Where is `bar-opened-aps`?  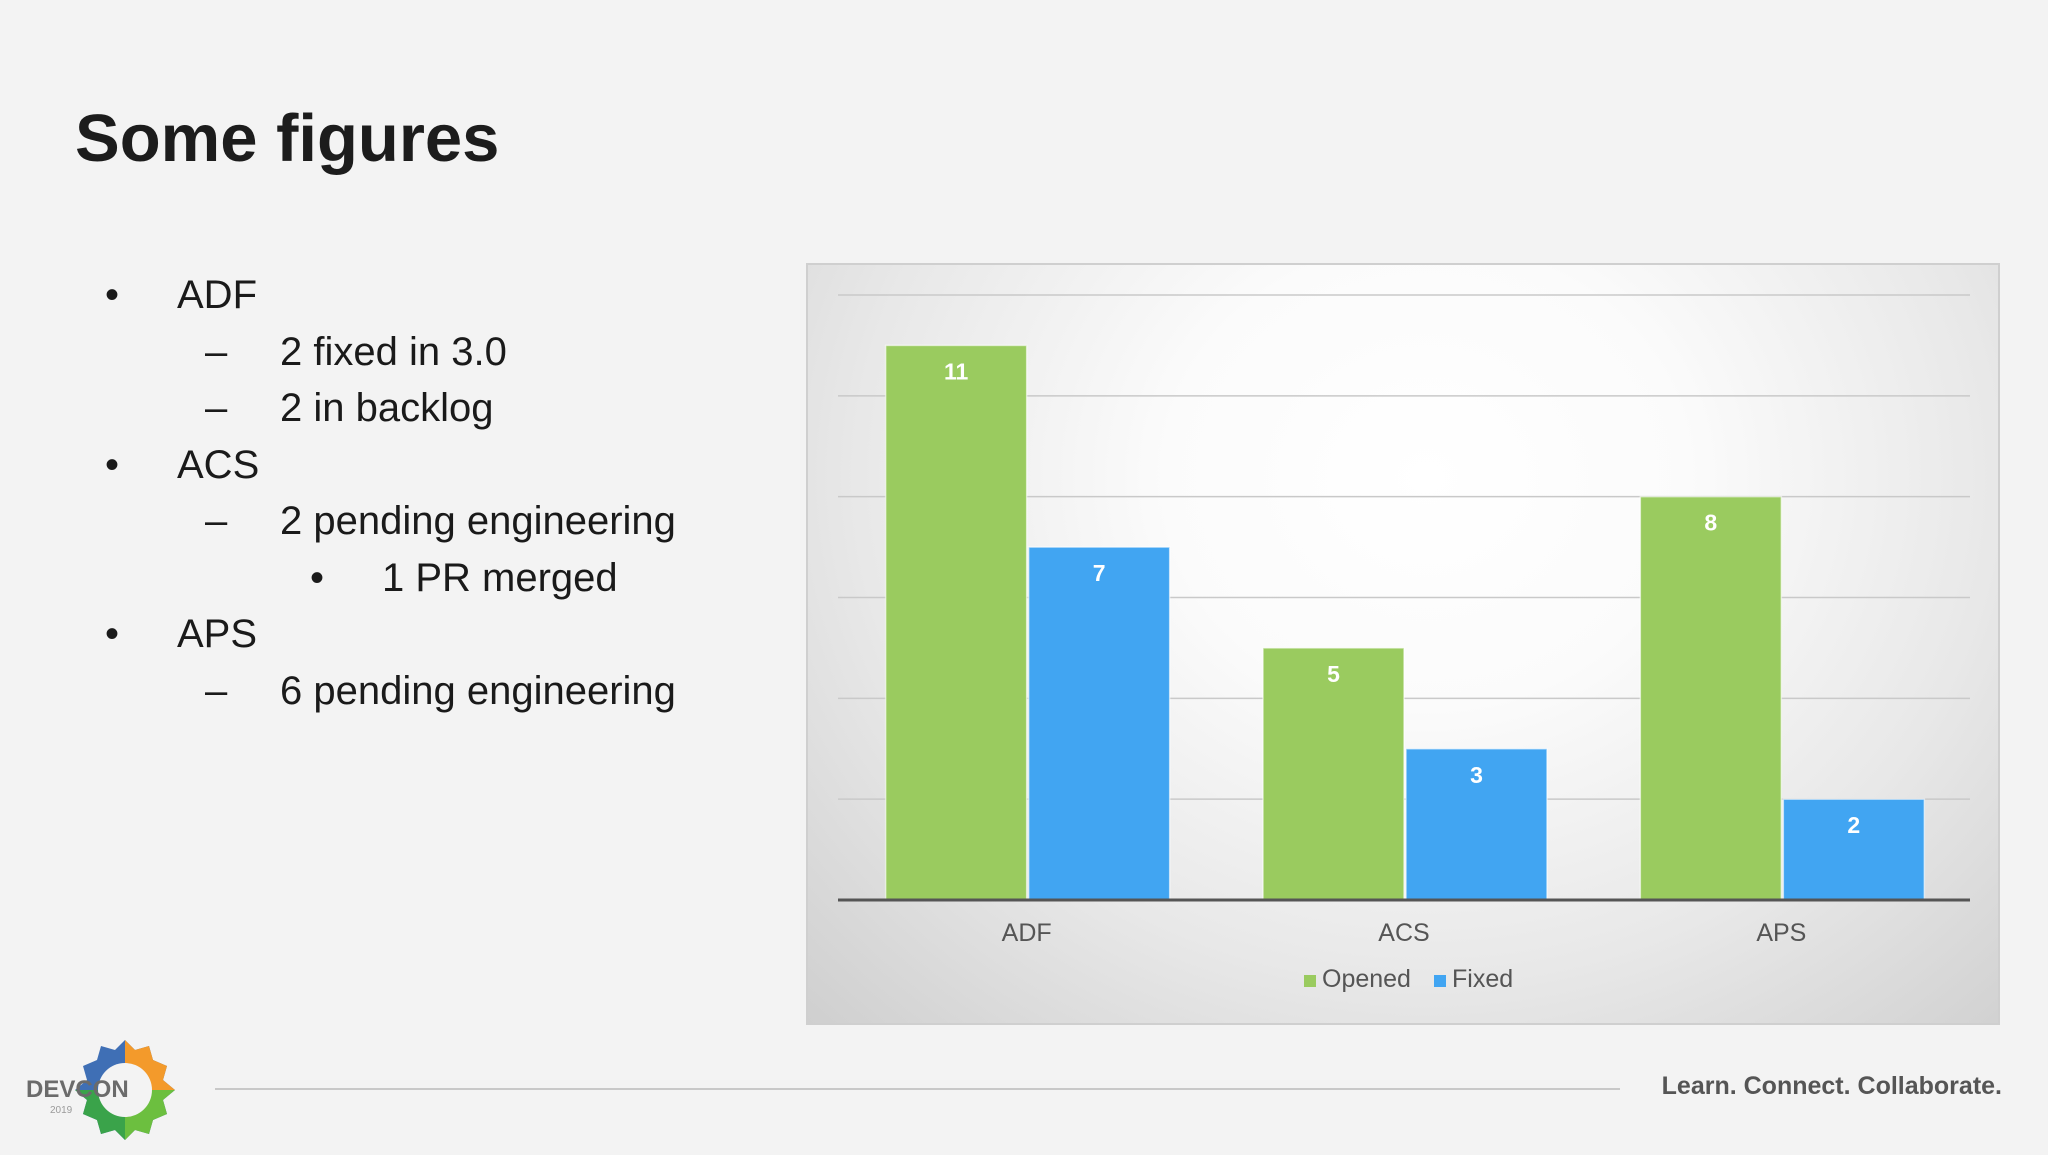
bar-opened-aps is located at coordinates (1711, 698).